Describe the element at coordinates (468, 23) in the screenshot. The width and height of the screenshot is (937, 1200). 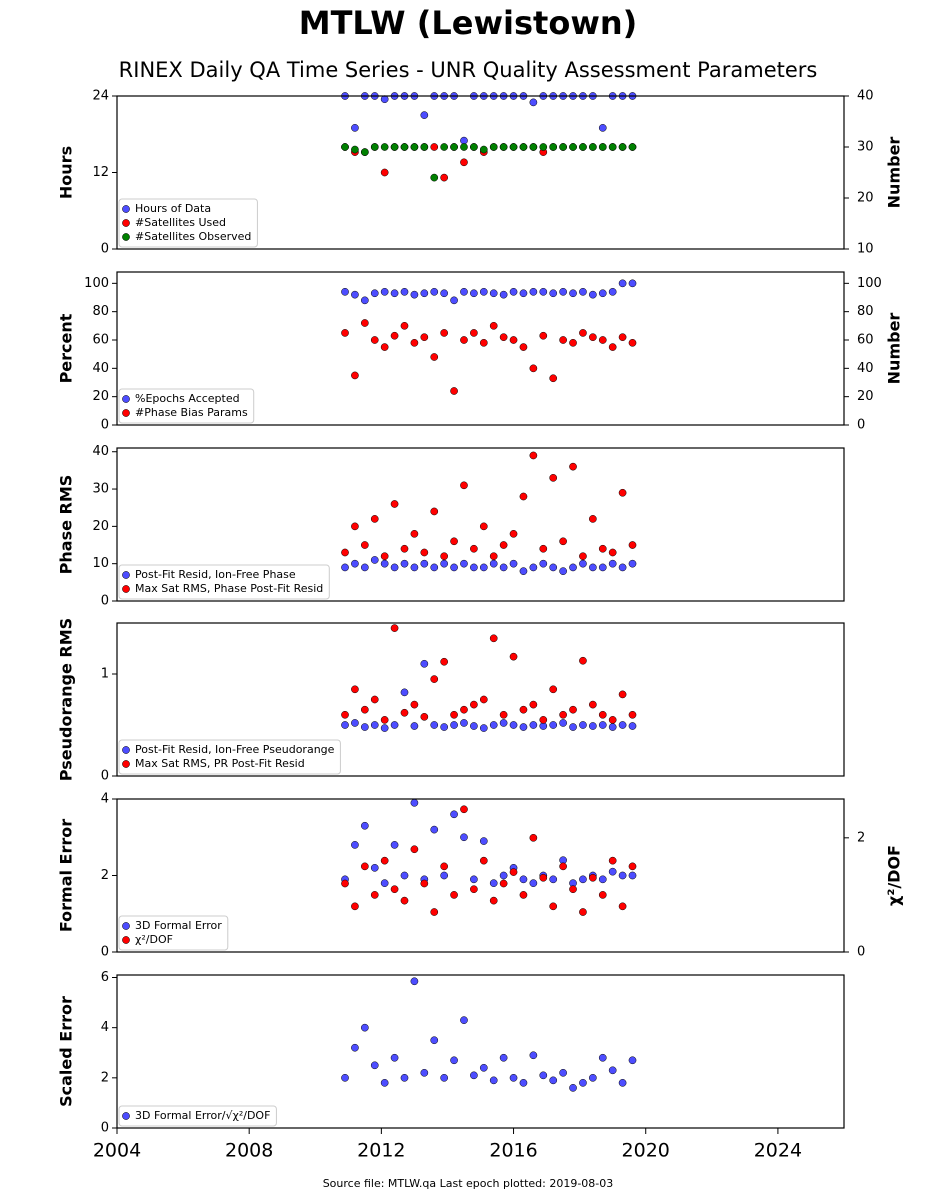
I see `figure-title: MTLW (Lewistown)` at that location.